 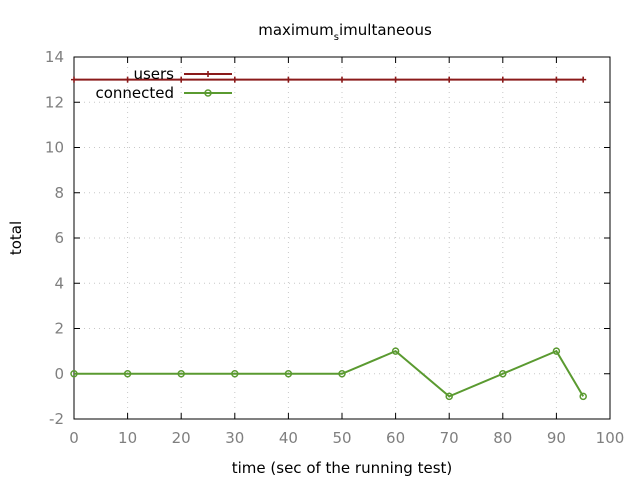 I want to click on series-line-connected, so click(x=329, y=373).